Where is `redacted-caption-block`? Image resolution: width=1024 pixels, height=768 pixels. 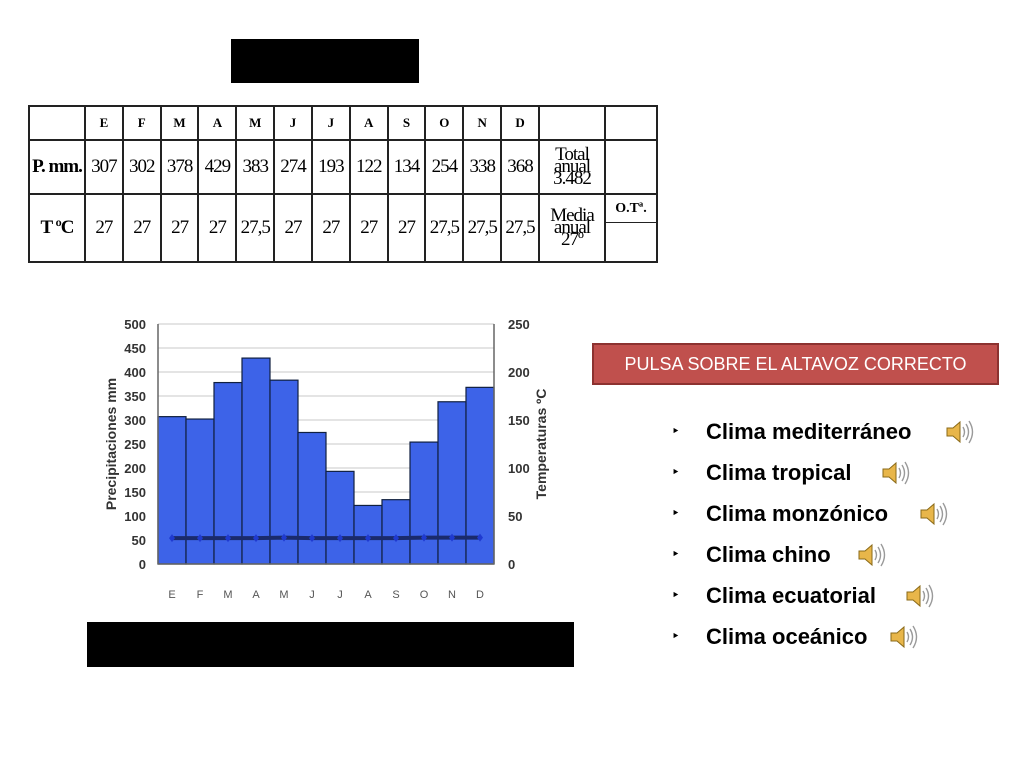 redacted-caption-block is located at coordinates (330, 644).